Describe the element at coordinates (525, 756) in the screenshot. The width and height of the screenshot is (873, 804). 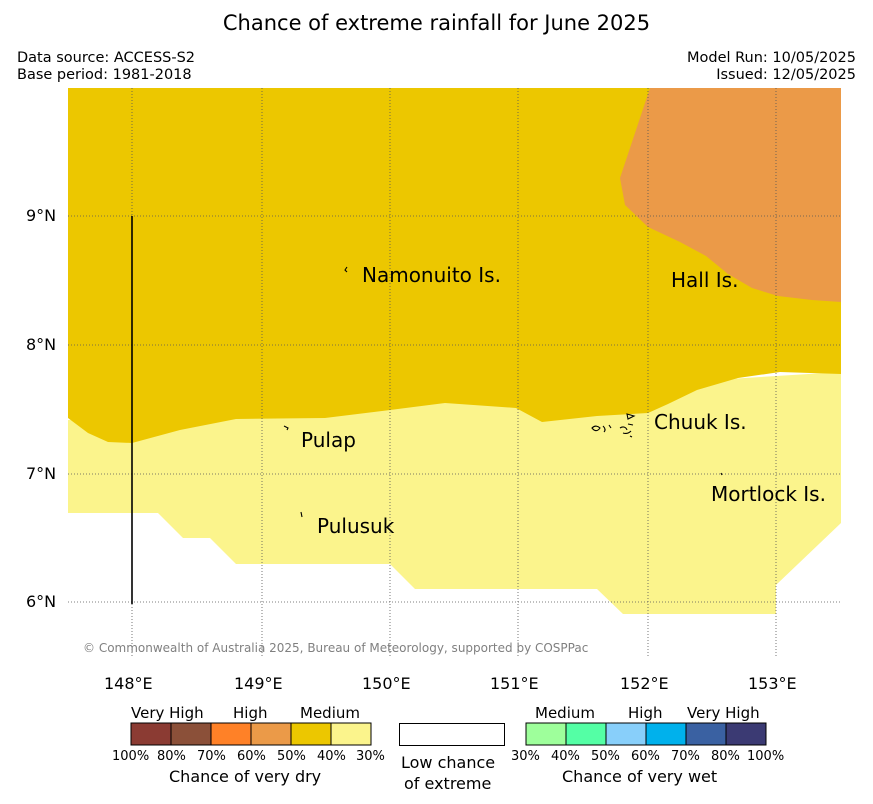
I see `wet-tick-30: 30%` at that location.